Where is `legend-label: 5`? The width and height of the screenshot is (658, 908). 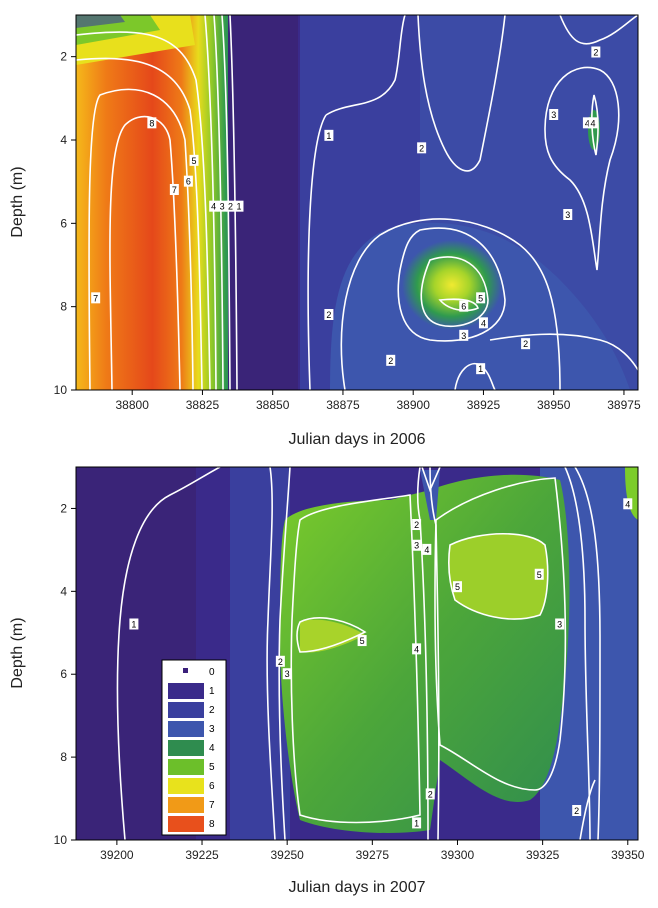
legend-label: 5 is located at coordinates (212, 767).